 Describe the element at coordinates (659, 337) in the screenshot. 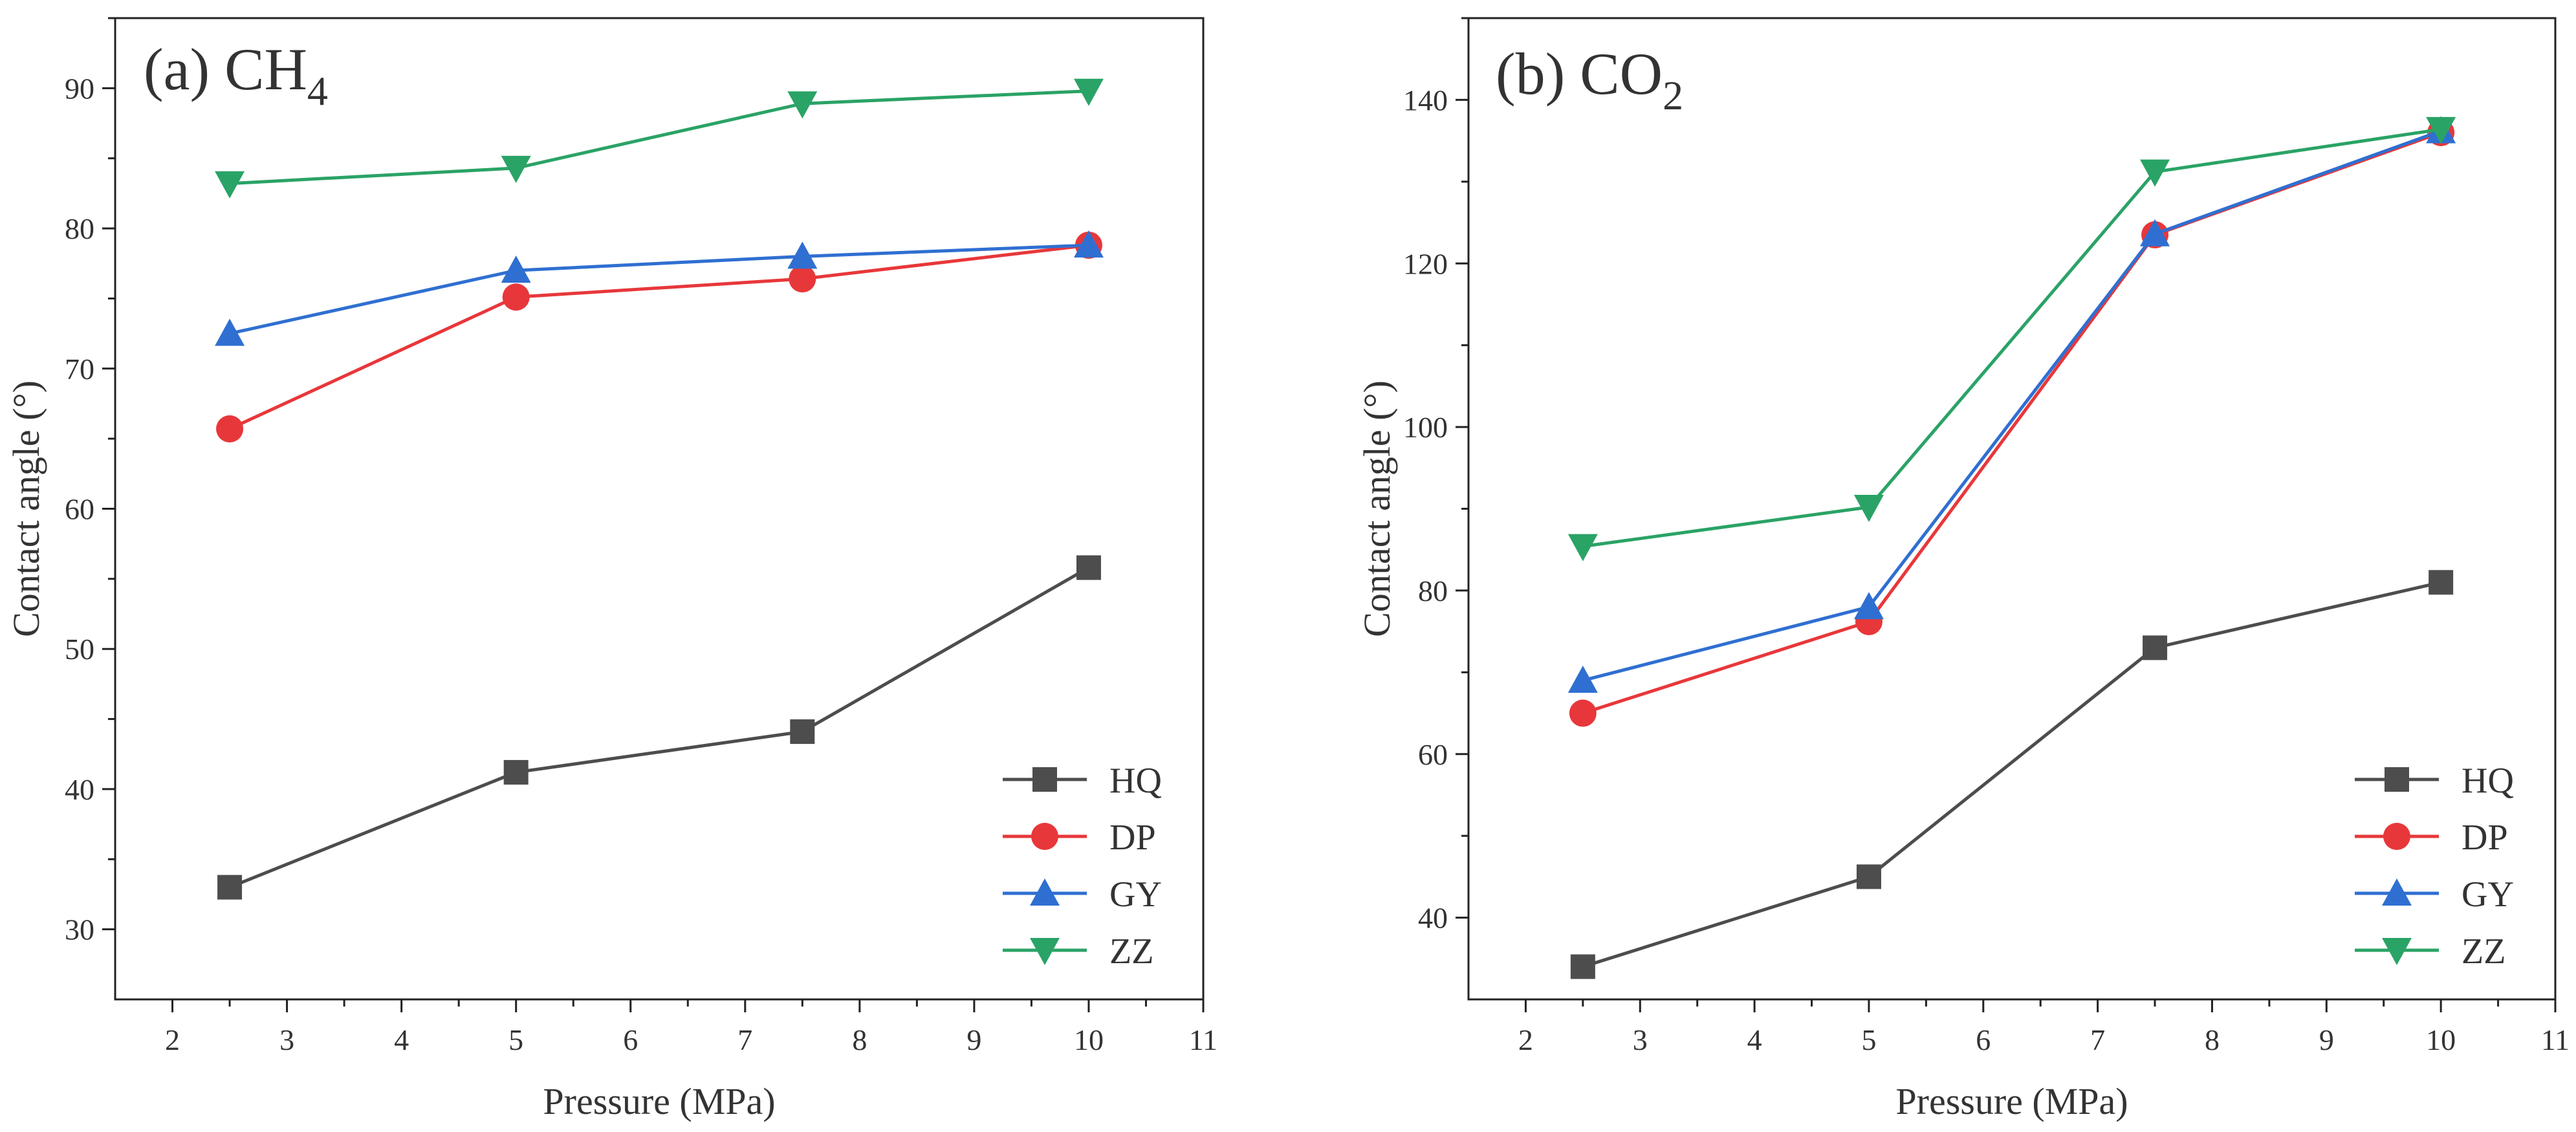

I see `series-line-dp` at that location.